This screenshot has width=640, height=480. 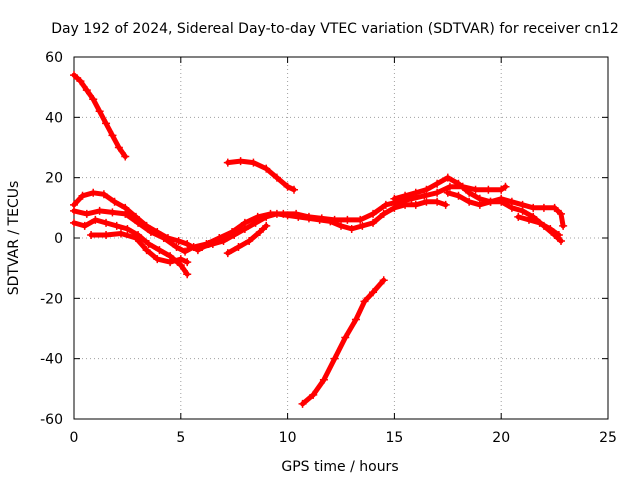 What do you see at coordinates (501, 438) in the screenshot?
I see `x-tick-label: 20` at bounding box center [501, 438].